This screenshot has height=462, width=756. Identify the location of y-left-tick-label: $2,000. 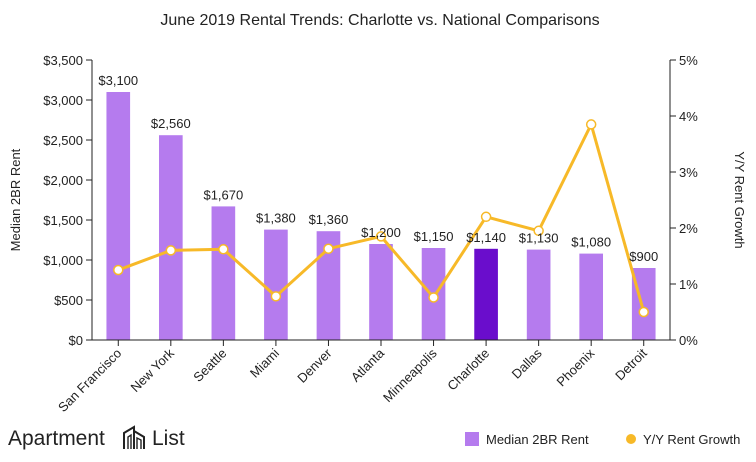
(63, 180).